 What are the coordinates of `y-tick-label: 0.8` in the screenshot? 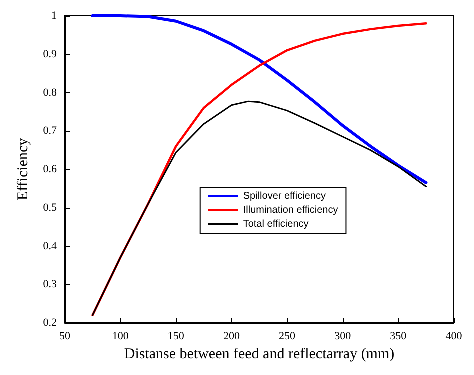 It's located at (50, 92).